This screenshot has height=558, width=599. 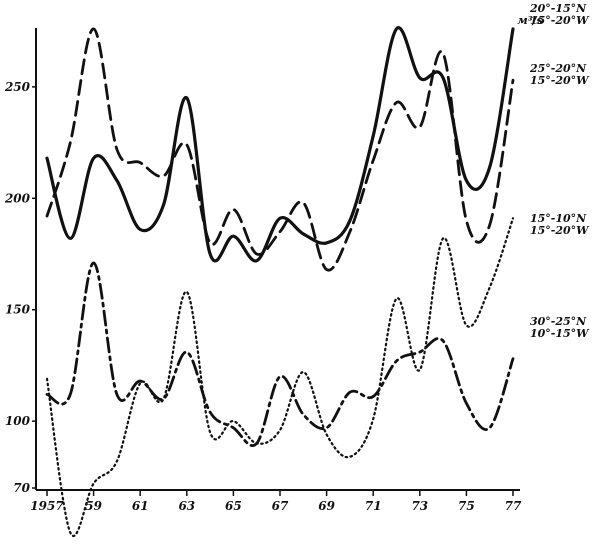 What do you see at coordinates (558, 8) in the screenshot?
I see `legend-label: 20°-15°N` at bounding box center [558, 8].